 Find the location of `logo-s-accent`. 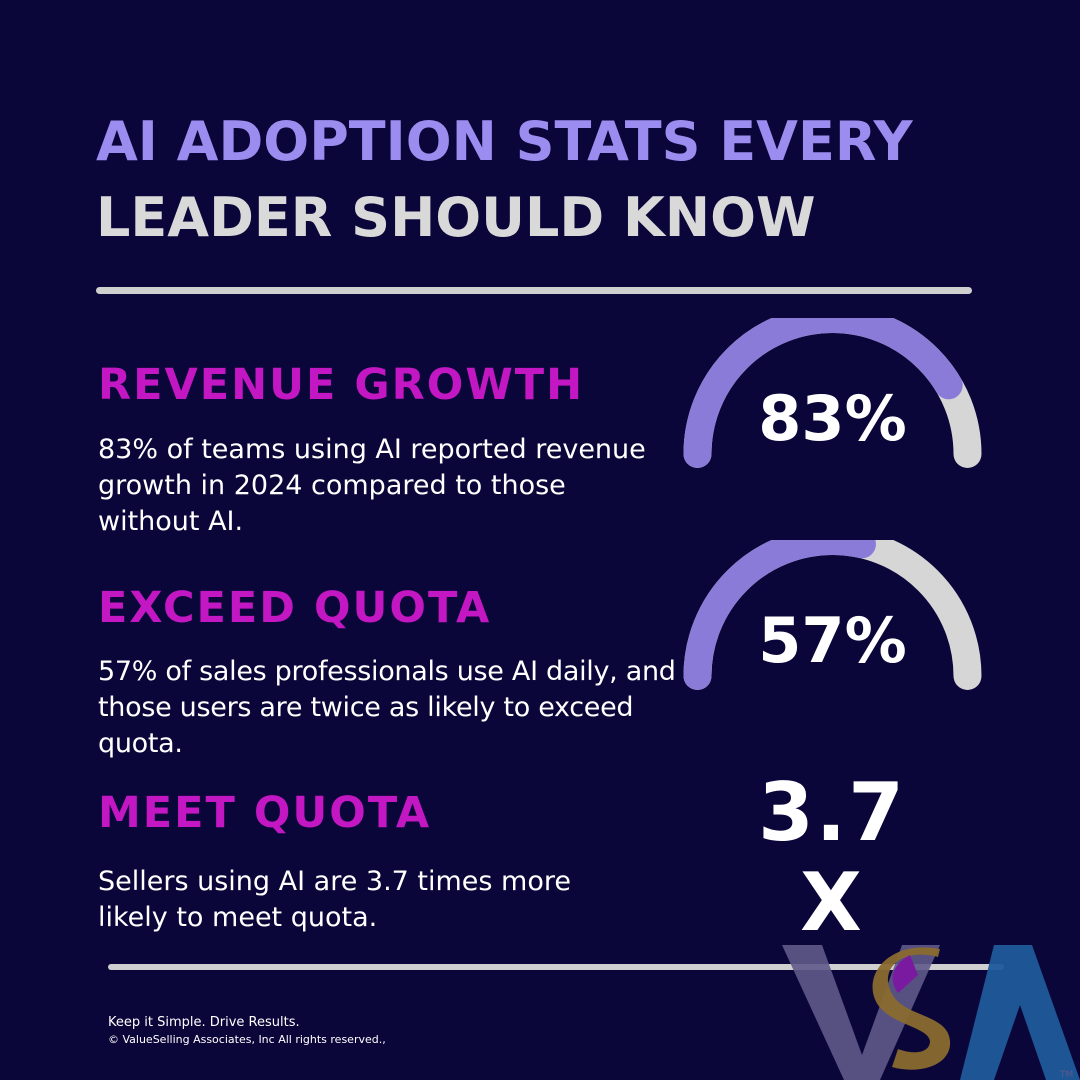

logo-s-accent is located at coordinates (905, 974).